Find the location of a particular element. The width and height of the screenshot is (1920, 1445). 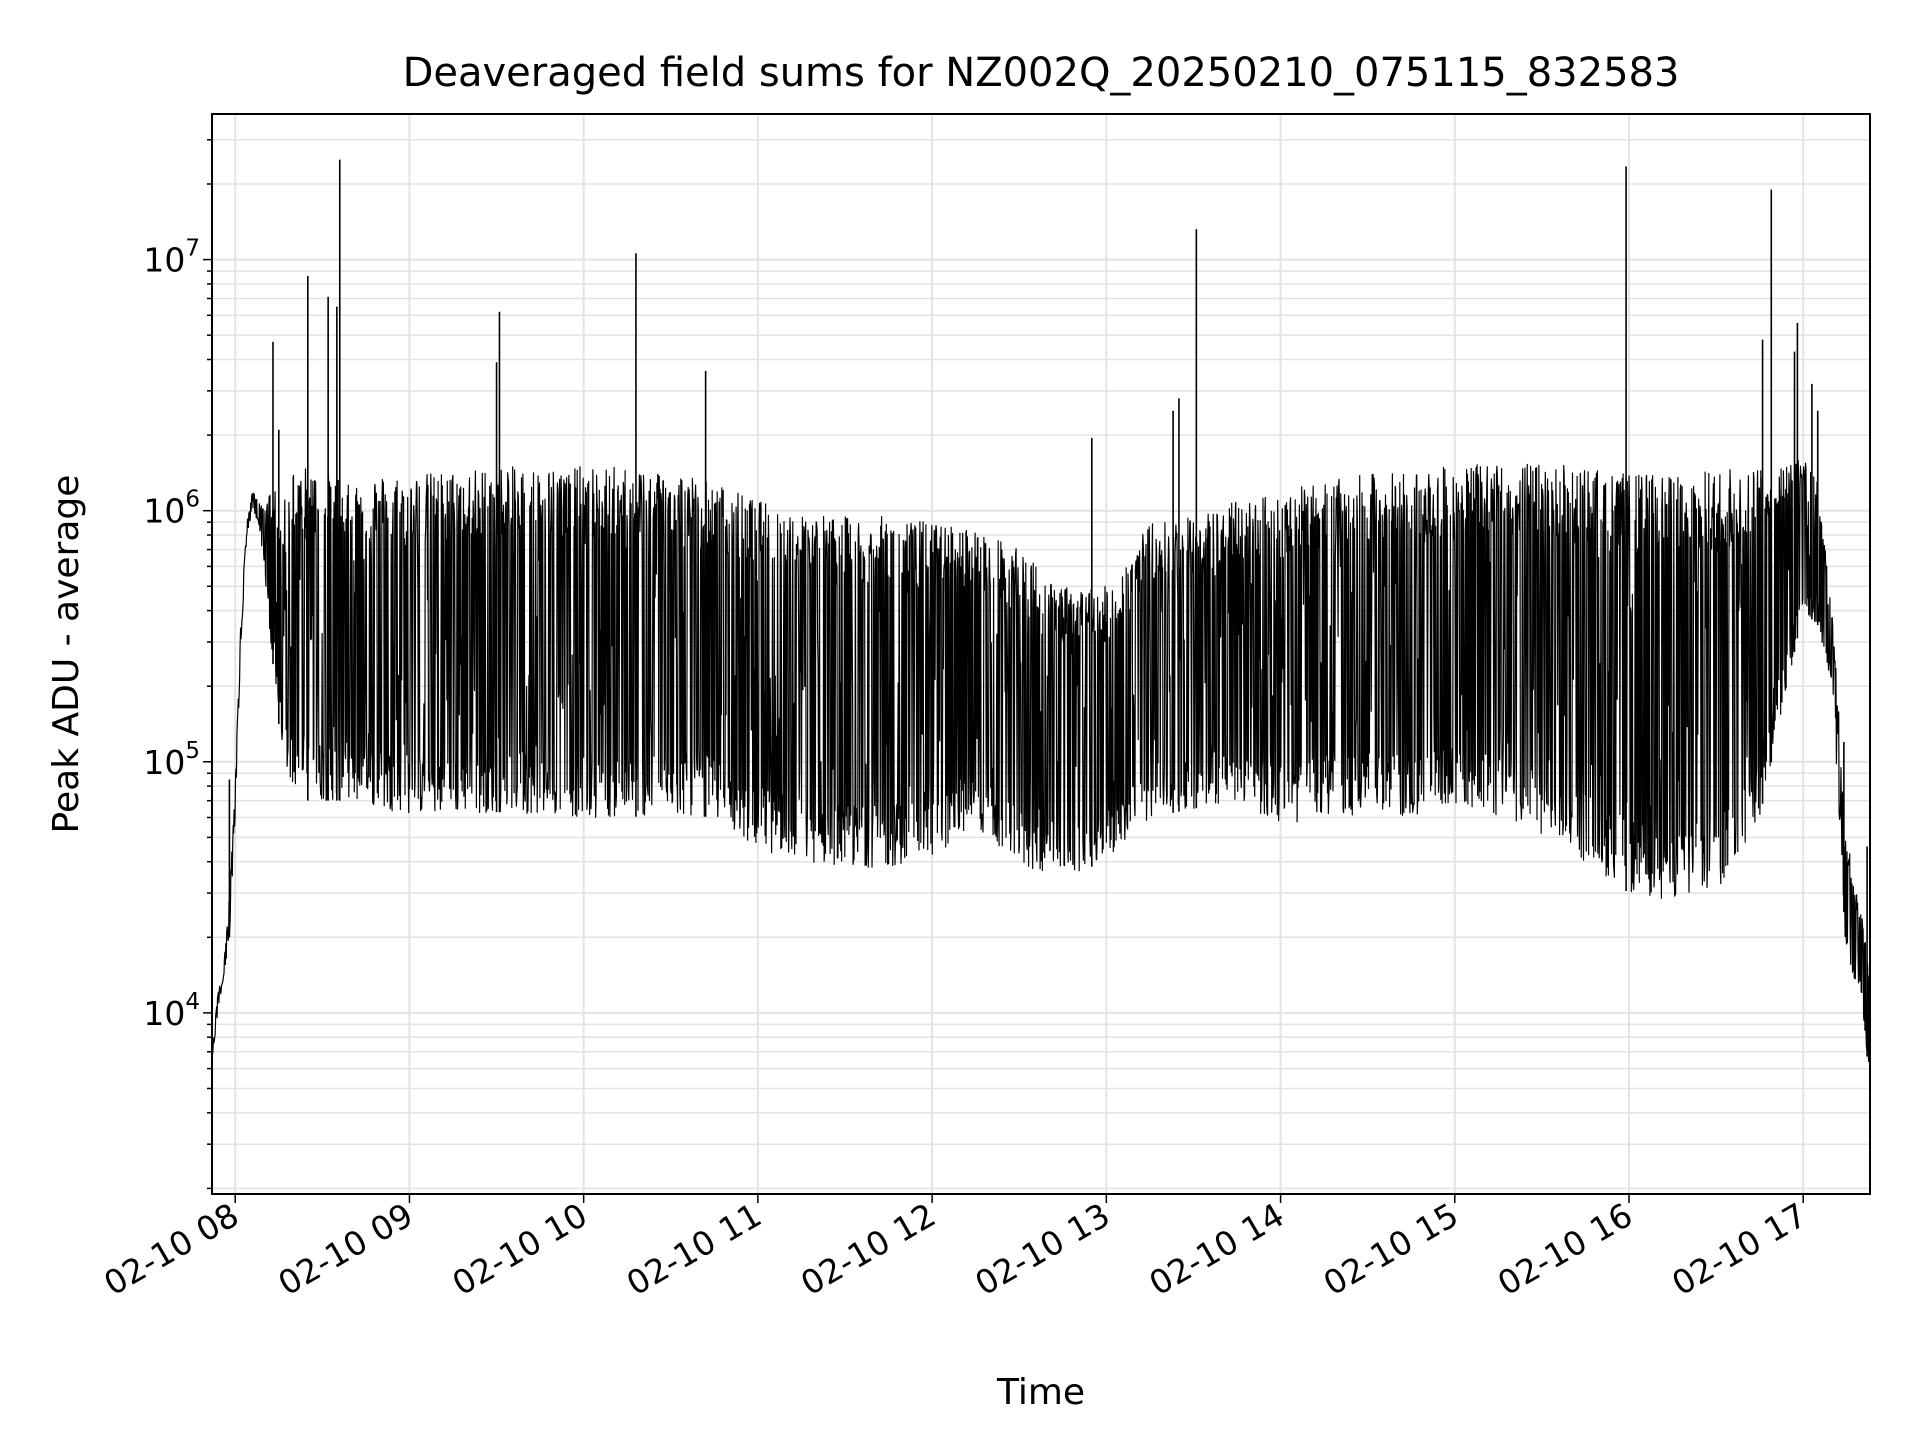

y-tick-exponent: 4 is located at coordinates (192, 1002).